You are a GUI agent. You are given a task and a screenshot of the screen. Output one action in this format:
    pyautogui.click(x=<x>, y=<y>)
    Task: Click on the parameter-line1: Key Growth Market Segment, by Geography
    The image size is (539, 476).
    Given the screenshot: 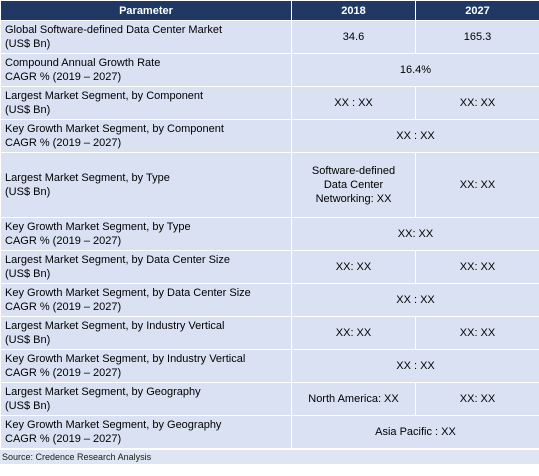 What is the action you would take?
    pyautogui.click(x=113, y=425)
    